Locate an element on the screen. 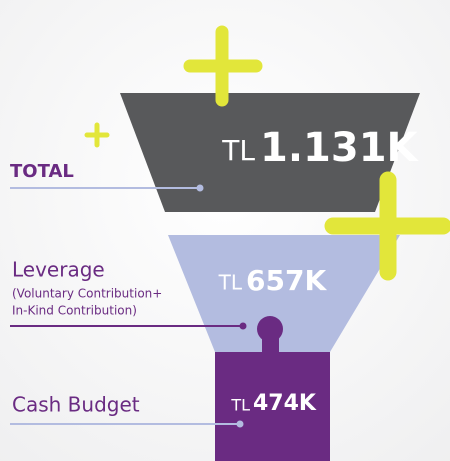  label: Cash Budget is located at coordinates (76, 405).